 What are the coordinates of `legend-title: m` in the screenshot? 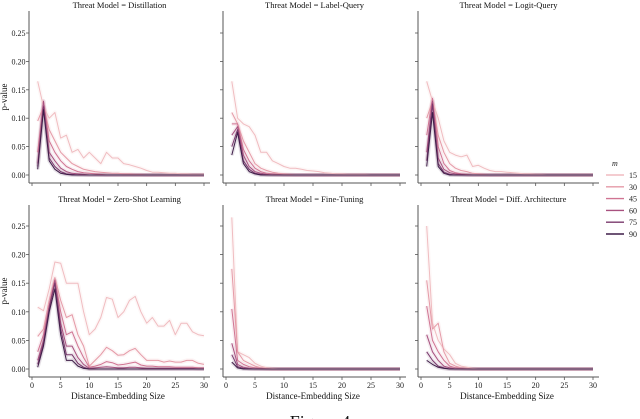 It's located at (615, 163).